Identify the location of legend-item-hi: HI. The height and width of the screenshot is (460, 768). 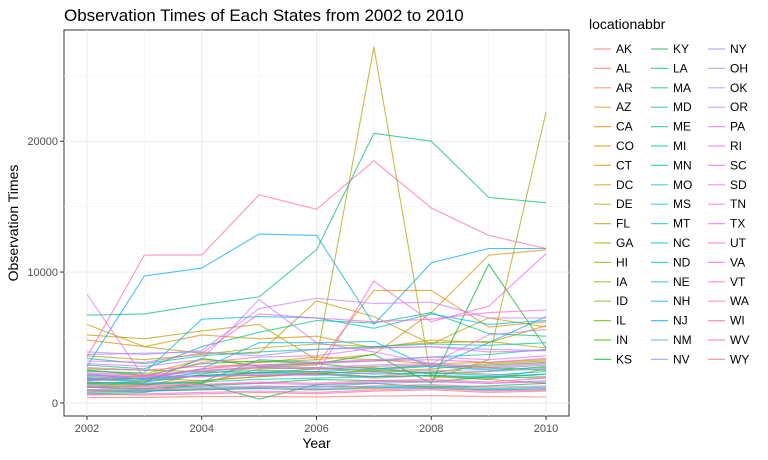
(611, 262).